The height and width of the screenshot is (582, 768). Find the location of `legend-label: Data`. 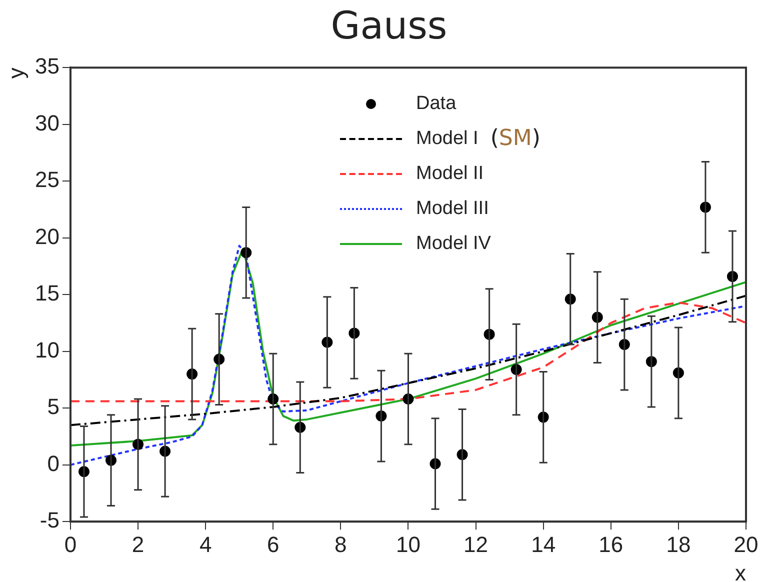

legend-label: Data is located at coordinates (436, 103).